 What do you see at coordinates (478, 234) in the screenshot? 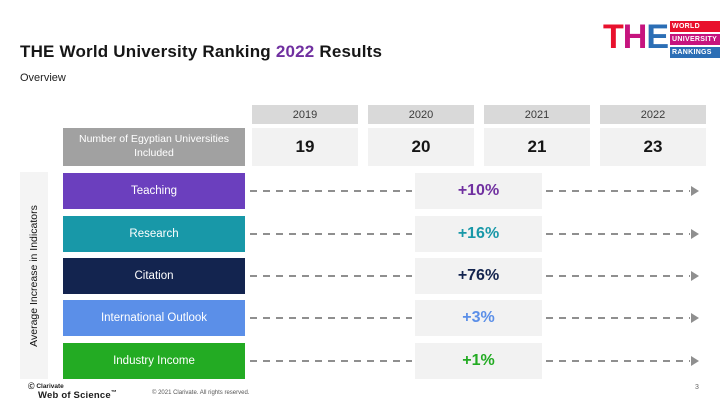
I see `indicator-value: +16%` at bounding box center [478, 234].